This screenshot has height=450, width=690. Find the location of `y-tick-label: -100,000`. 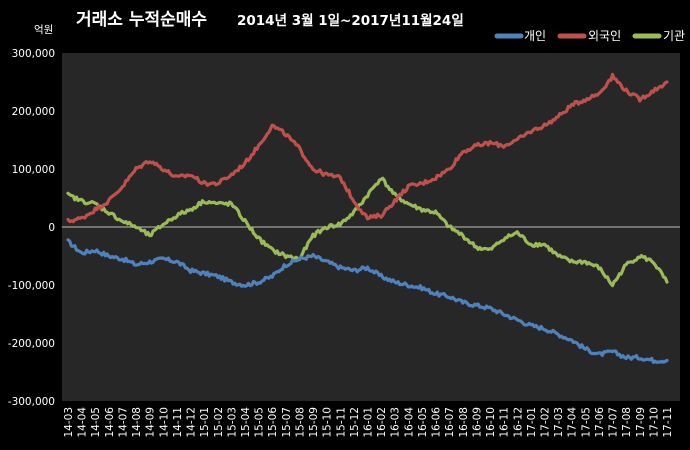

y-tick-label: -100,000 is located at coordinates (31, 286).